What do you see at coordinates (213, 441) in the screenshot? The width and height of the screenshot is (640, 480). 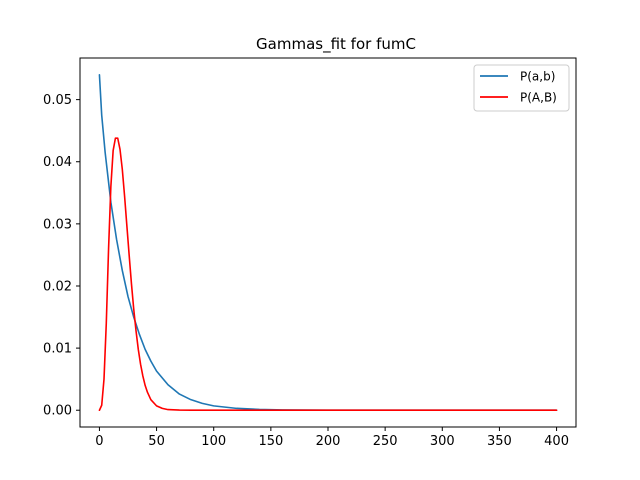 I see `x-tick-label: 100` at bounding box center [213, 441].